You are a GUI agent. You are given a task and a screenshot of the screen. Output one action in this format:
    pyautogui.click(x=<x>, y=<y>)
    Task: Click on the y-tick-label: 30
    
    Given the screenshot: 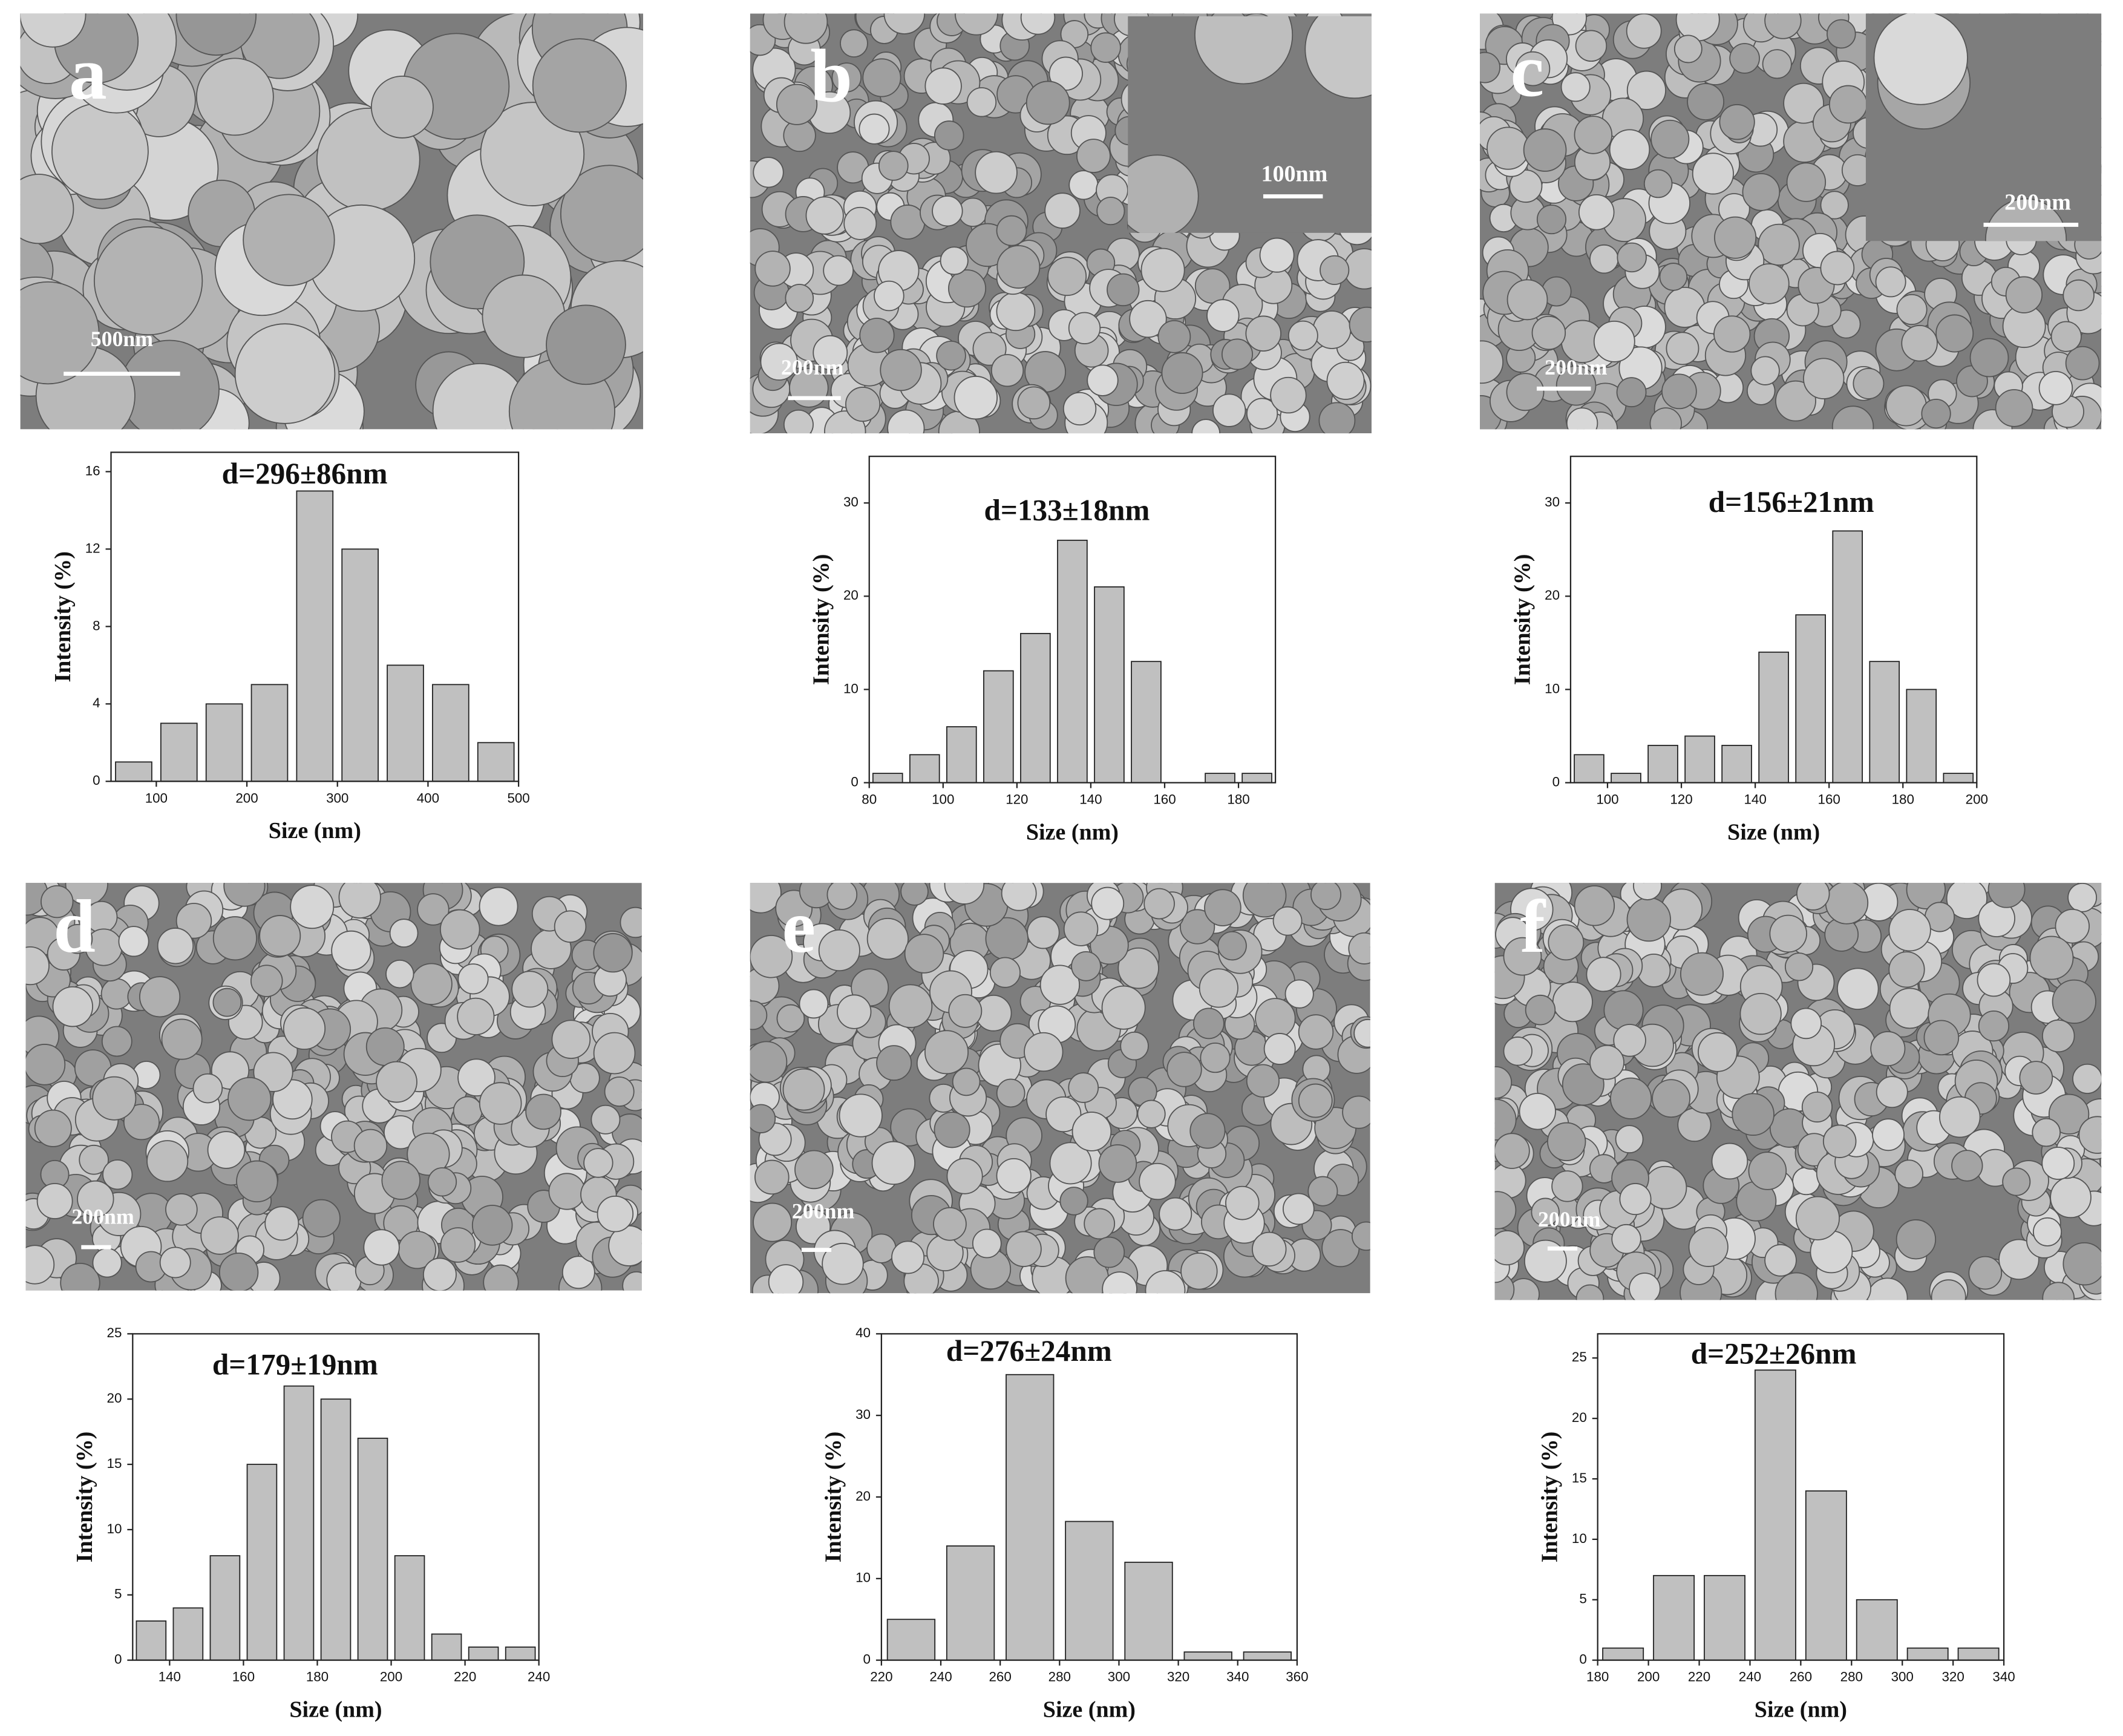 What is the action you would take?
    pyautogui.click(x=851, y=502)
    